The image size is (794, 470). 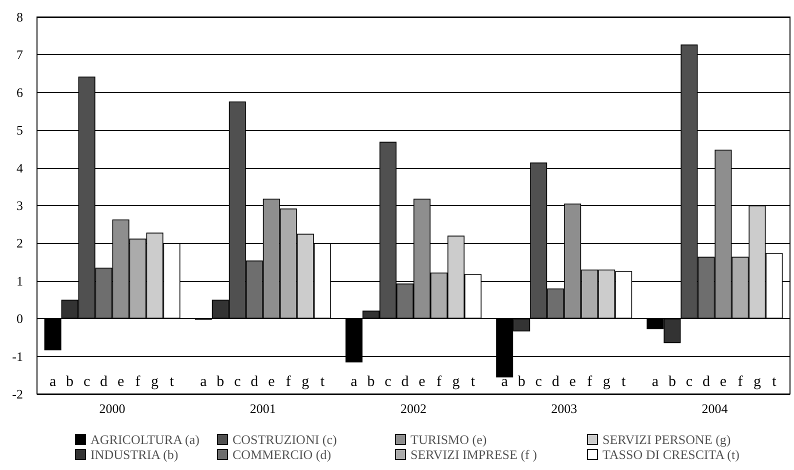 What do you see at coordinates (134, 454) in the screenshot?
I see `legend-label: INDUSTRIA (b)` at bounding box center [134, 454].